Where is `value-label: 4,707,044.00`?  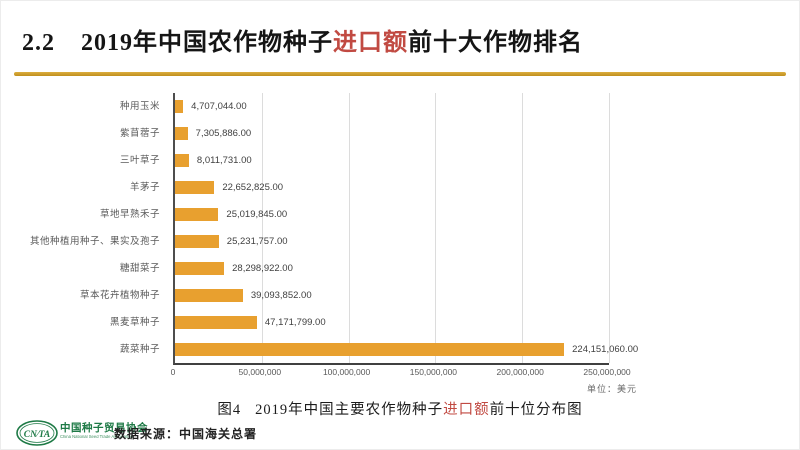
value-label: 4,707,044.00 is located at coordinates (219, 106).